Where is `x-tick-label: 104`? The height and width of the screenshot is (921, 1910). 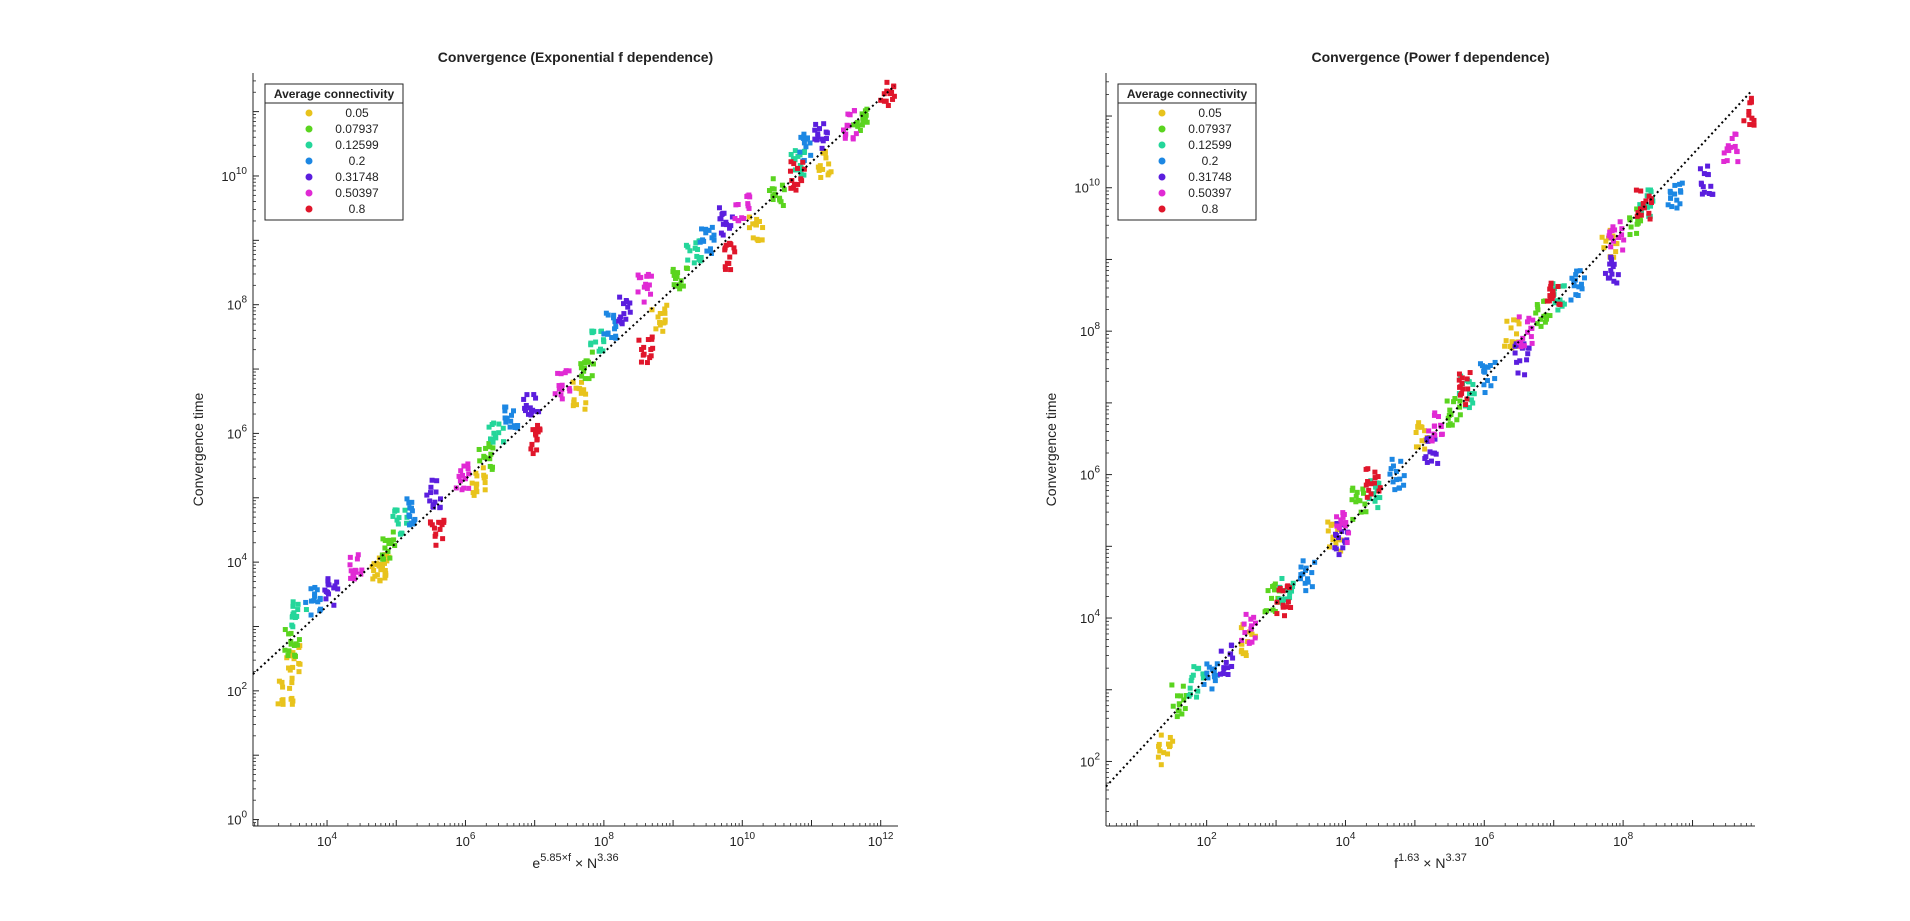
x-tick-label: 104 is located at coordinates (1345, 840).